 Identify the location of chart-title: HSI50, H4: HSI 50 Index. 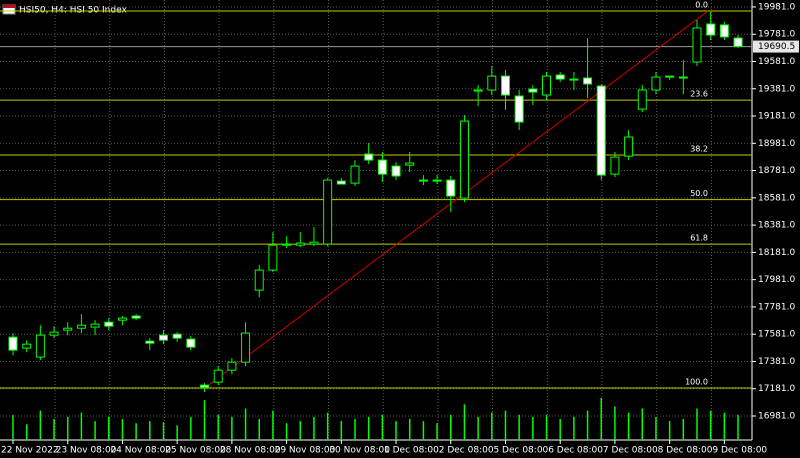
(73, 11).